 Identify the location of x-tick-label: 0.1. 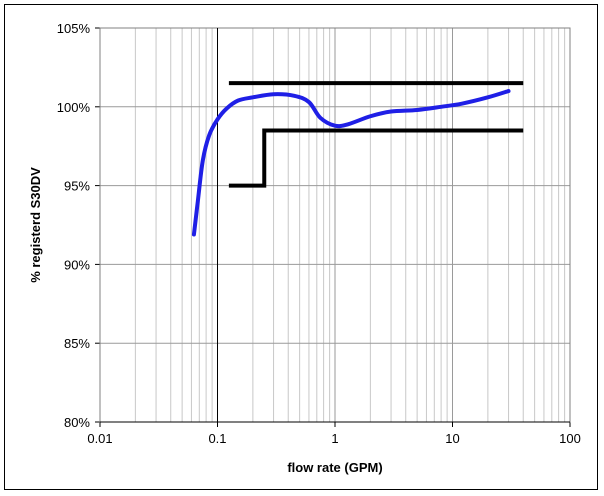
(217, 438).